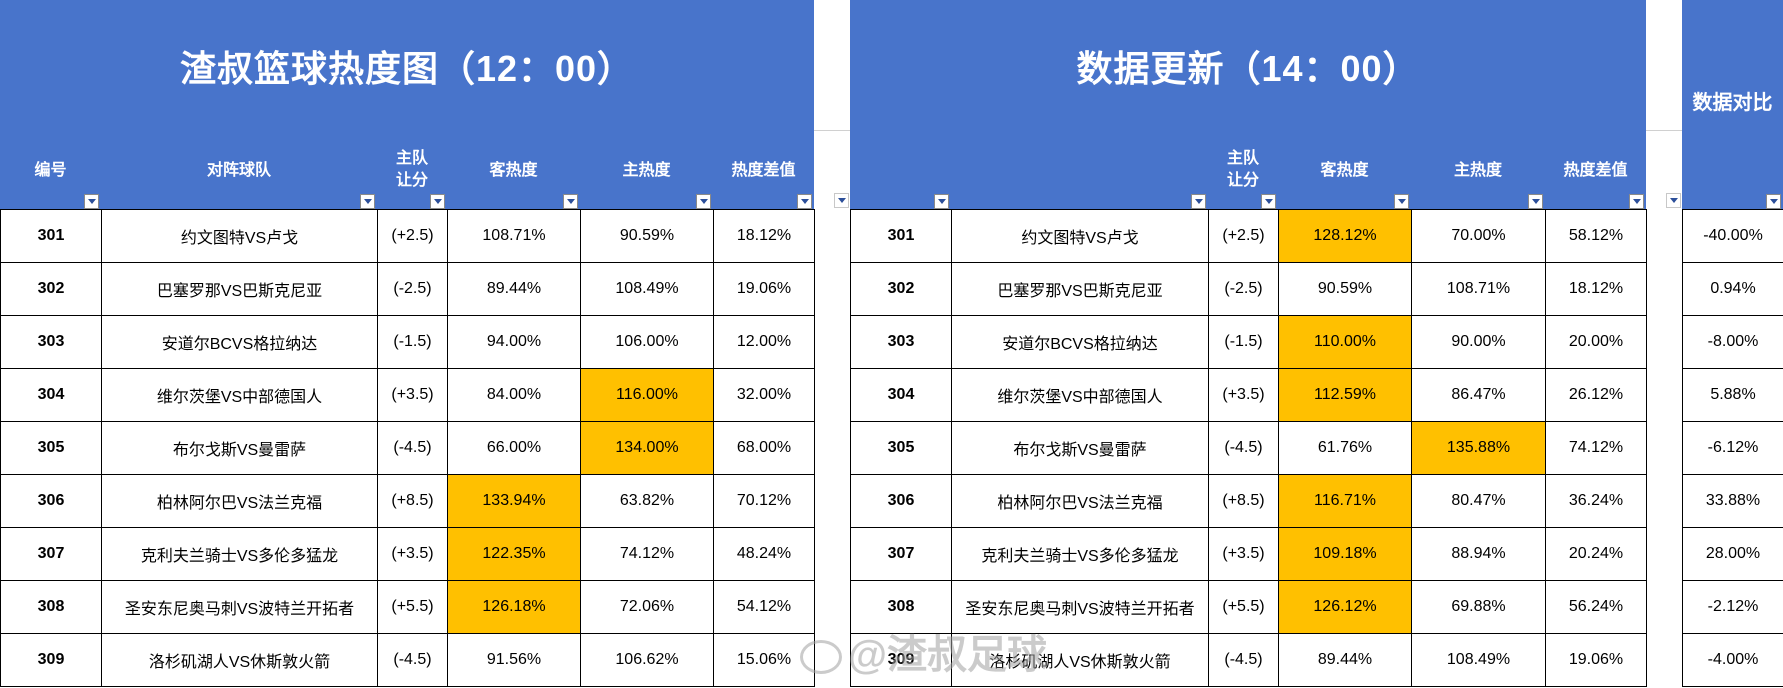 The image size is (1783, 688). I want to click on table-cell: 91.56%, so click(514, 660).